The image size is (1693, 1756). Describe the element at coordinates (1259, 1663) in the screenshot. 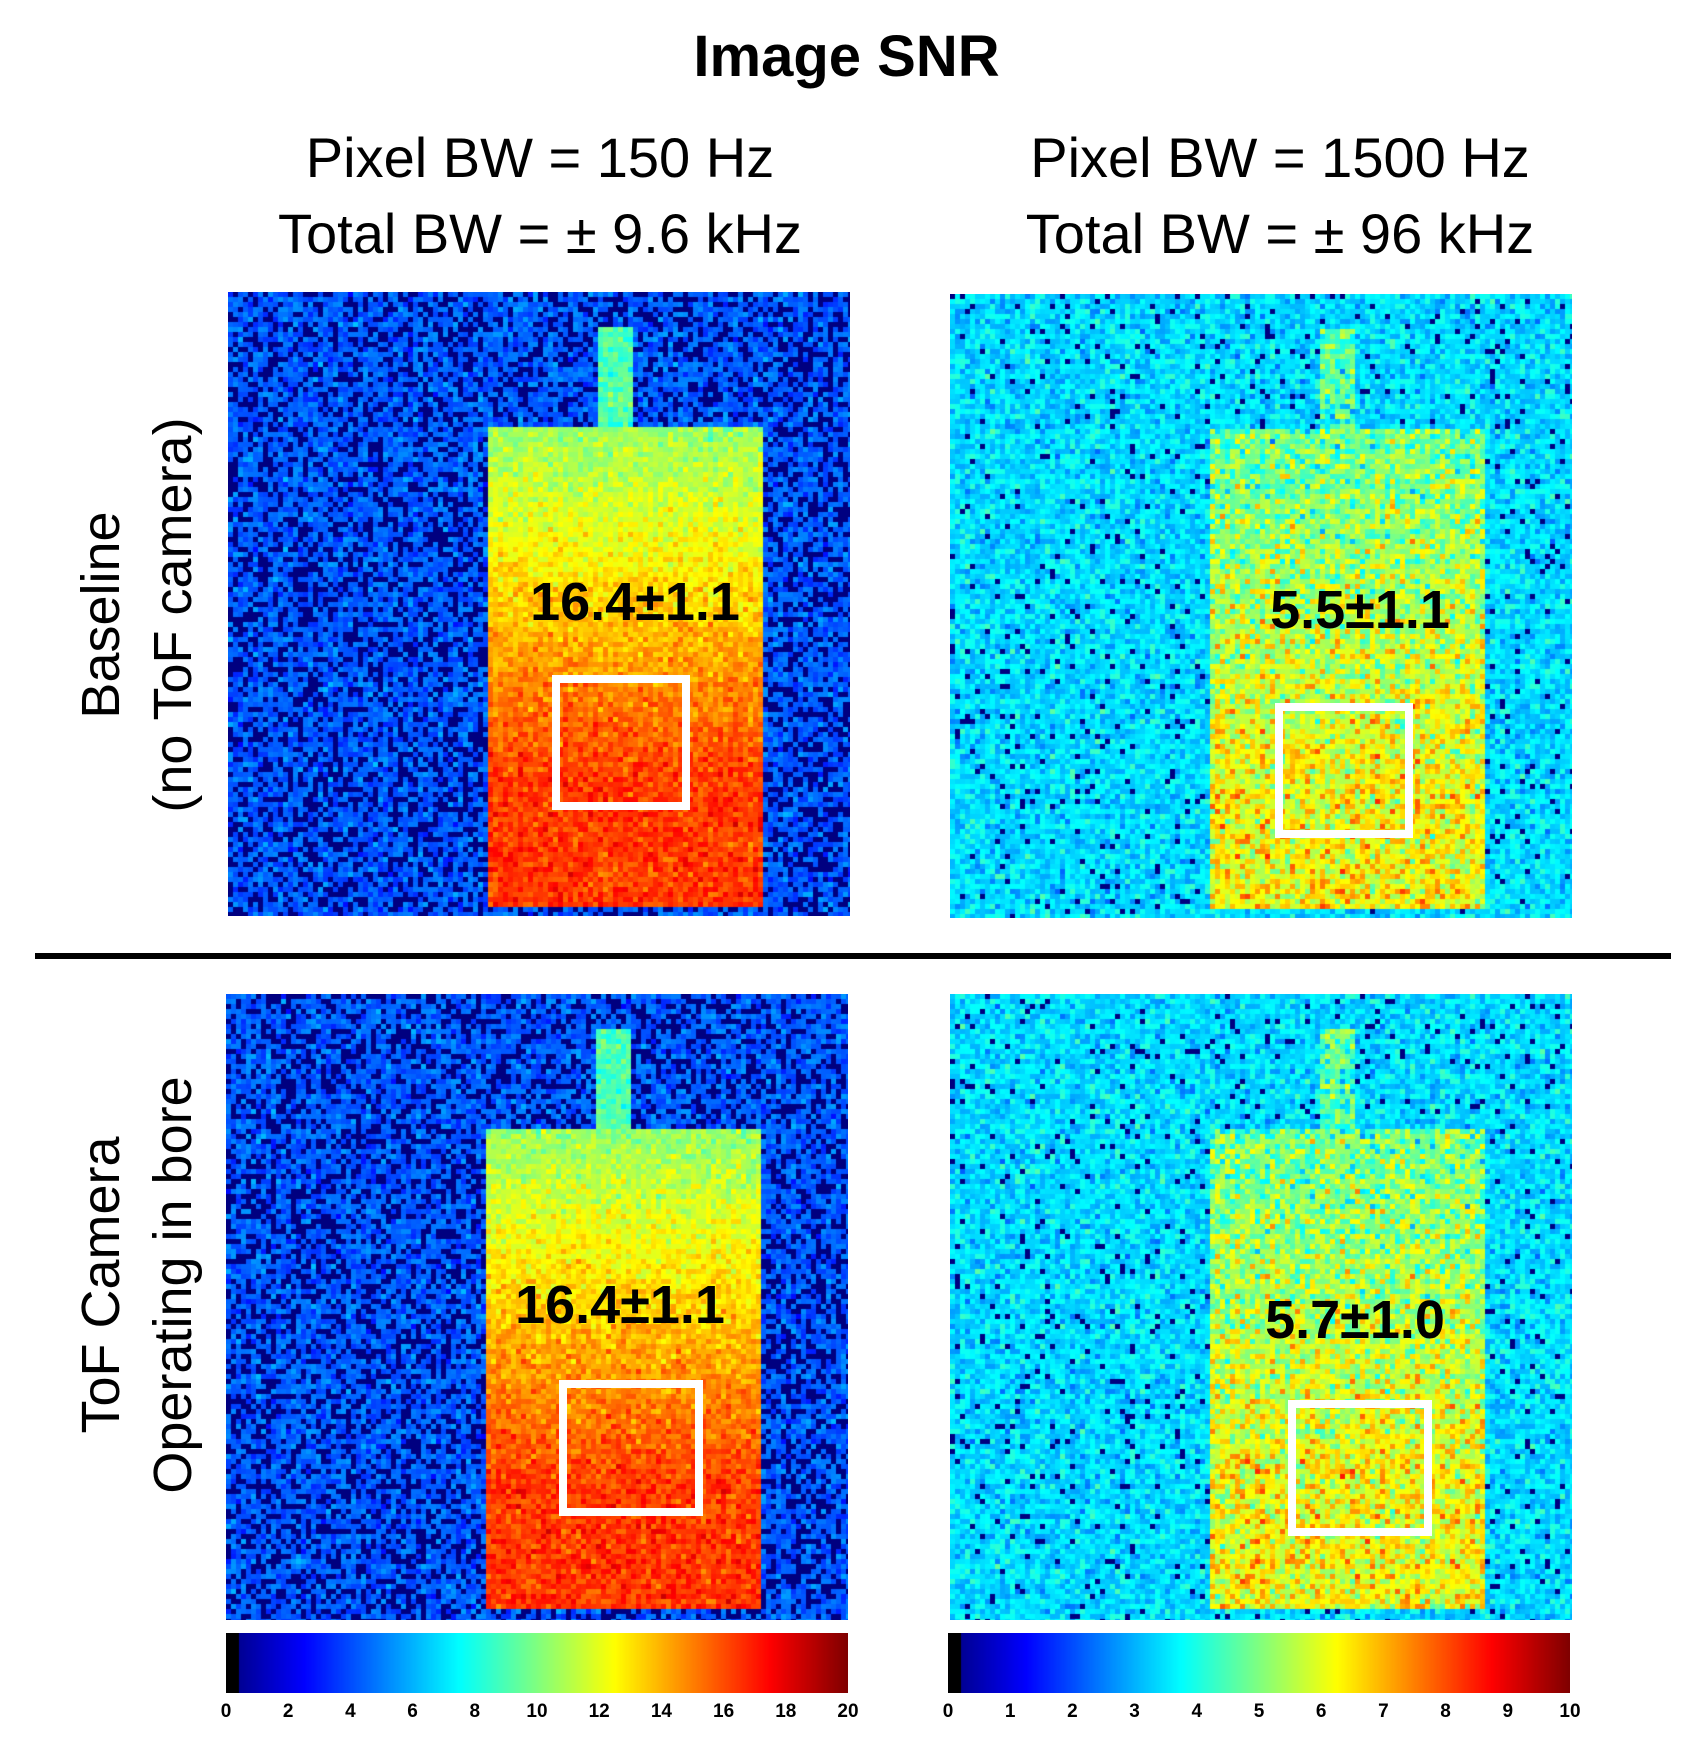

I see `colorbar-right` at that location.